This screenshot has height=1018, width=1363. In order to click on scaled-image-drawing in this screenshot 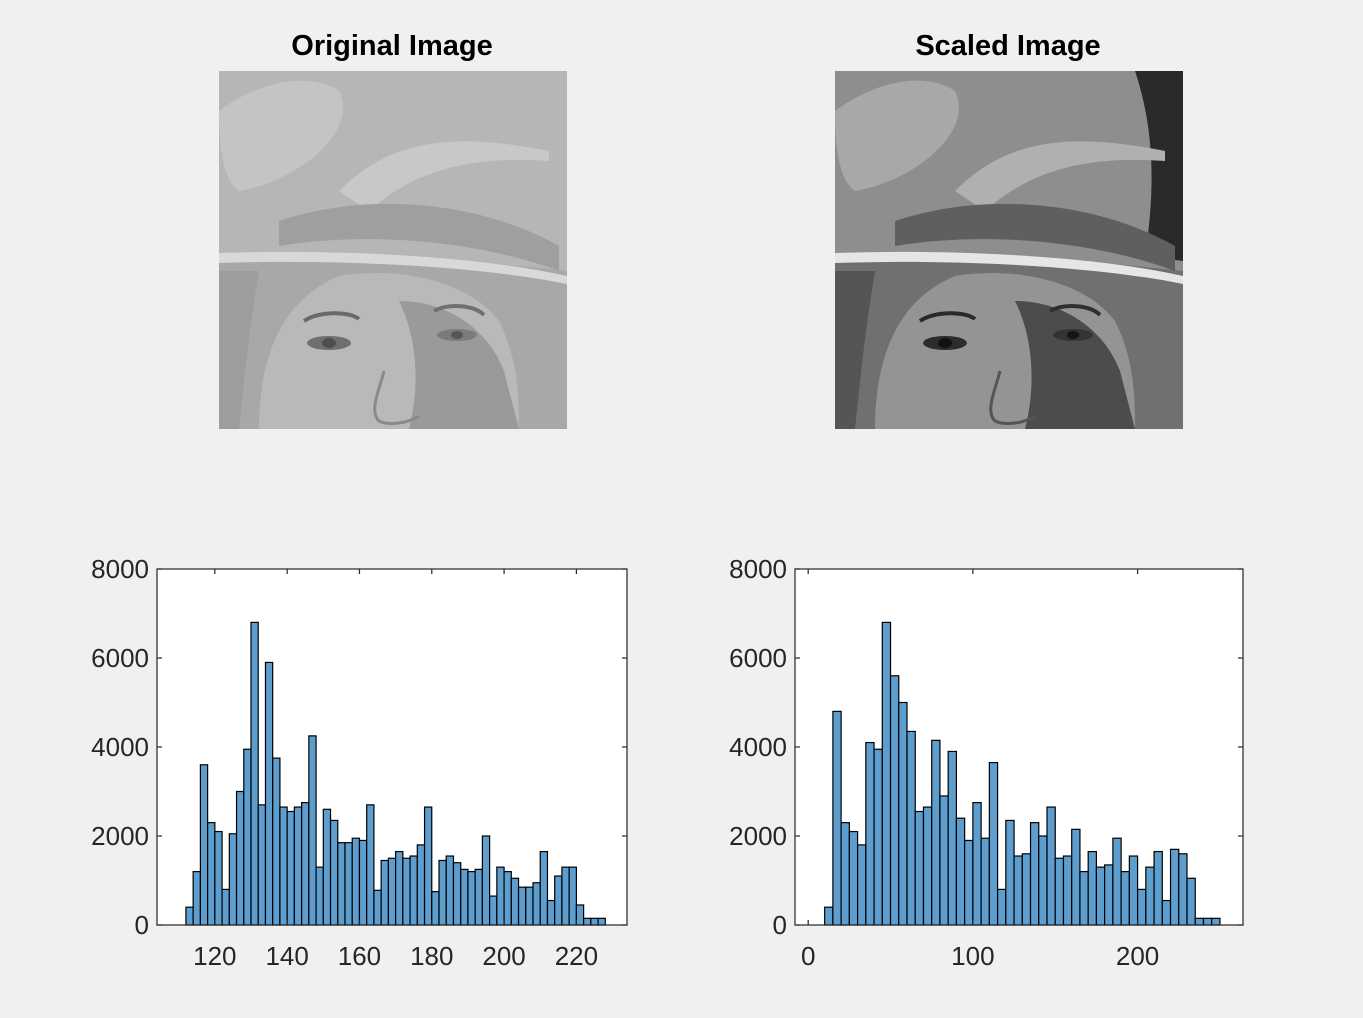, I will do `click(1009, 250)`.